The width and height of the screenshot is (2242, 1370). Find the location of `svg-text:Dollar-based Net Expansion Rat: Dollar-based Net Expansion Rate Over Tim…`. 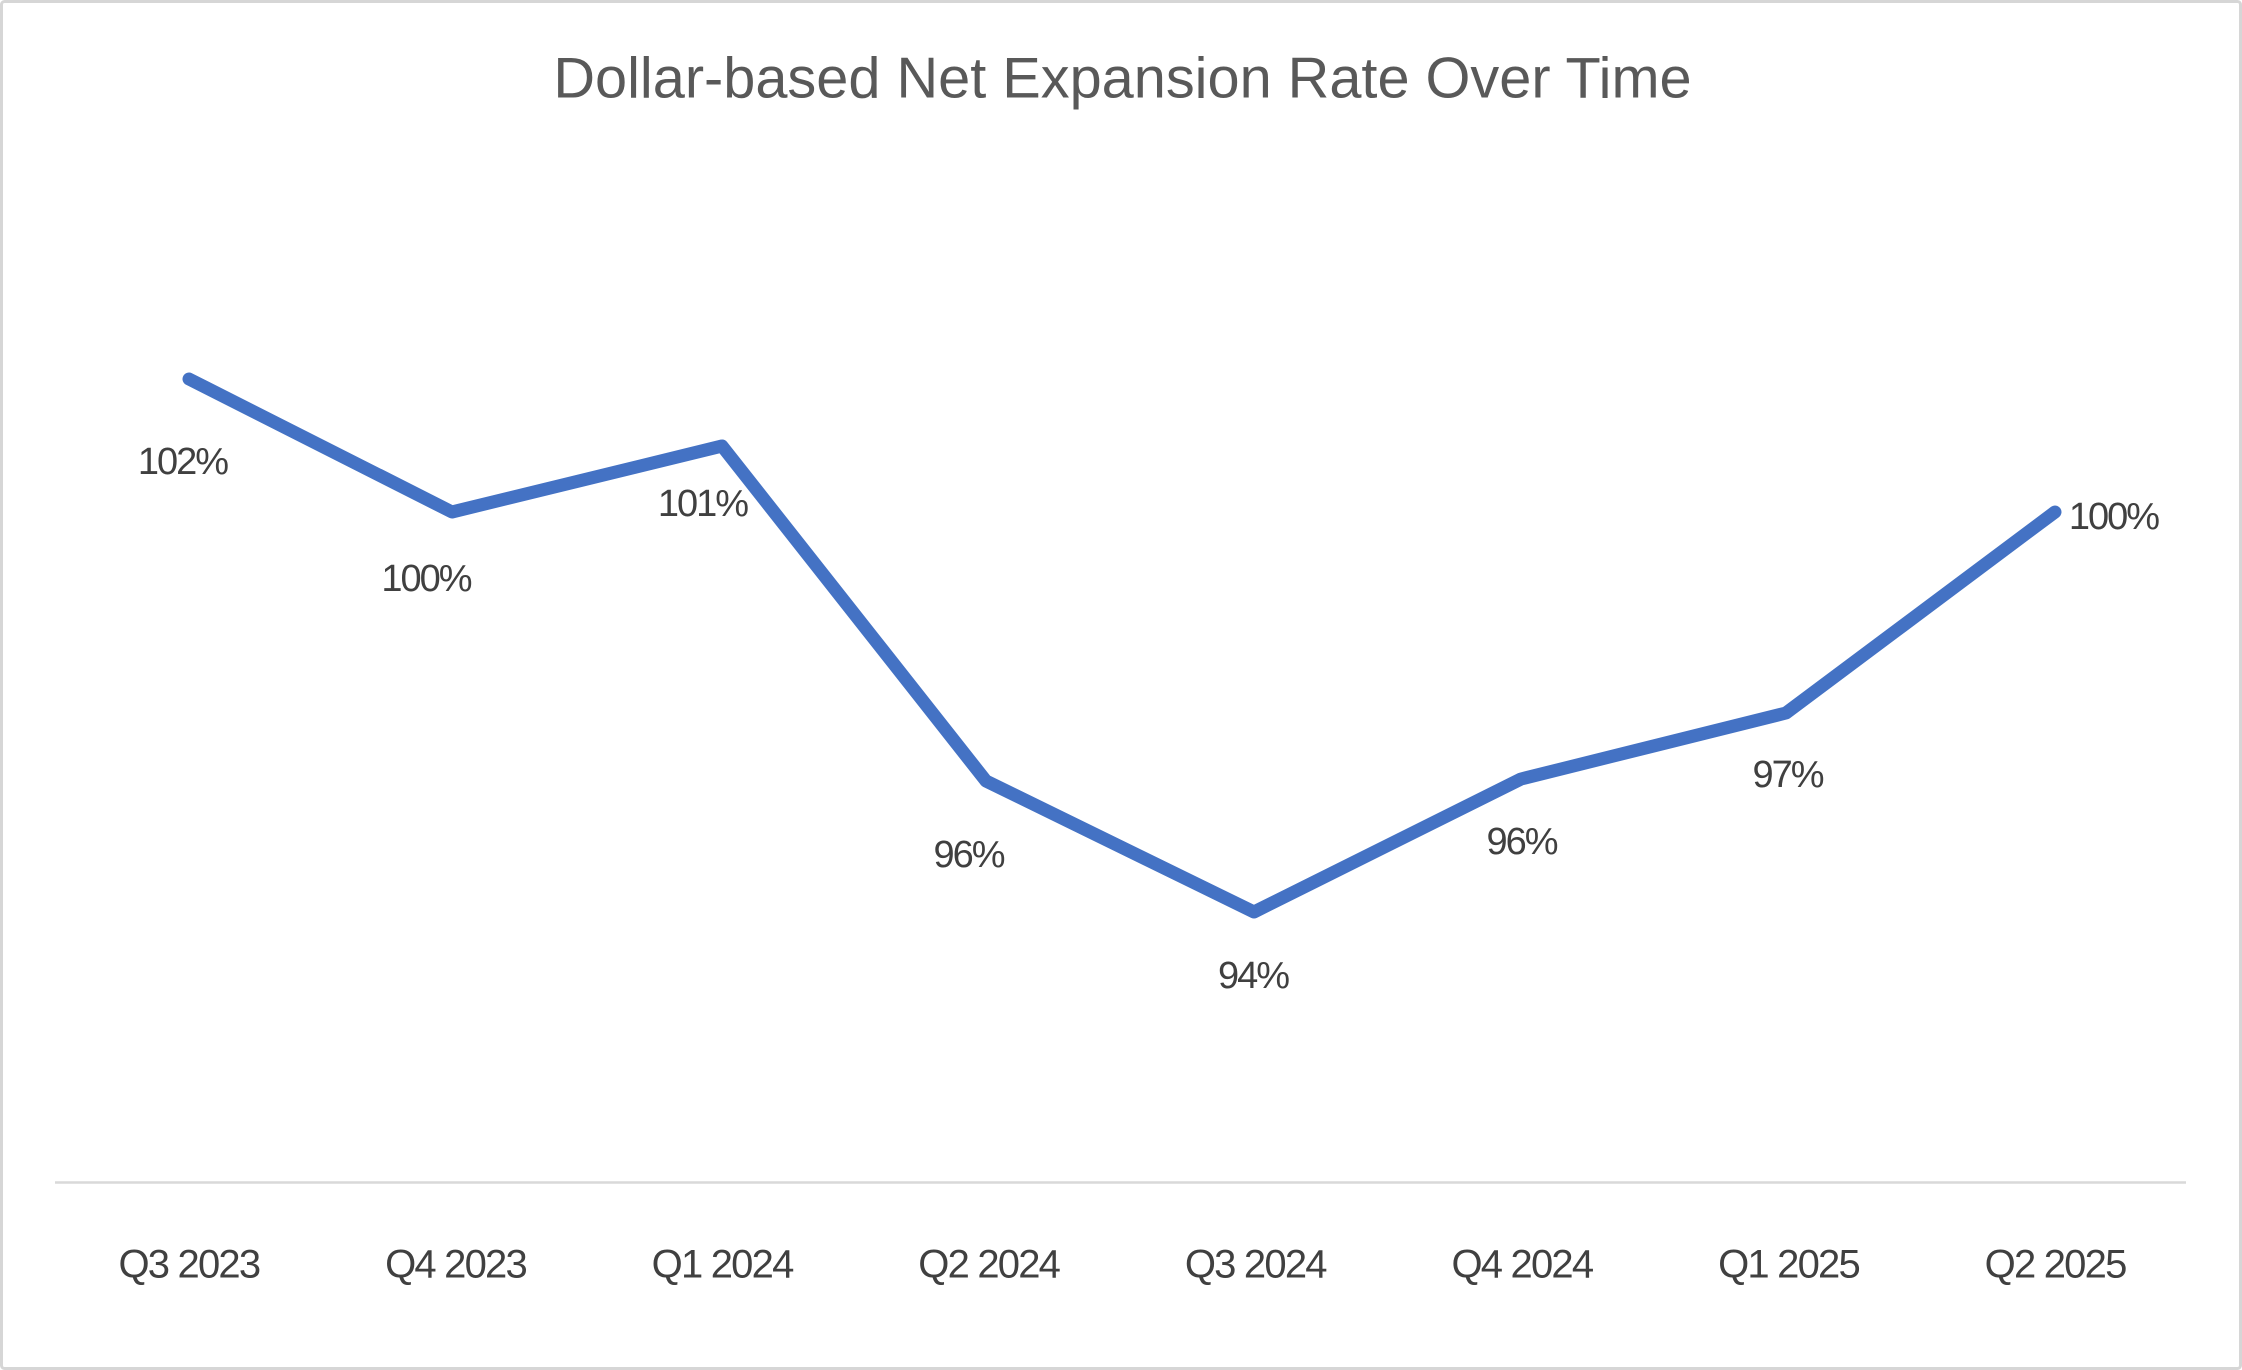

svg-text:Dollar-based Net Expansion Rat: Dollar-based Net Expansion Rate Over Tim… is located at coordinates (1122, 79).